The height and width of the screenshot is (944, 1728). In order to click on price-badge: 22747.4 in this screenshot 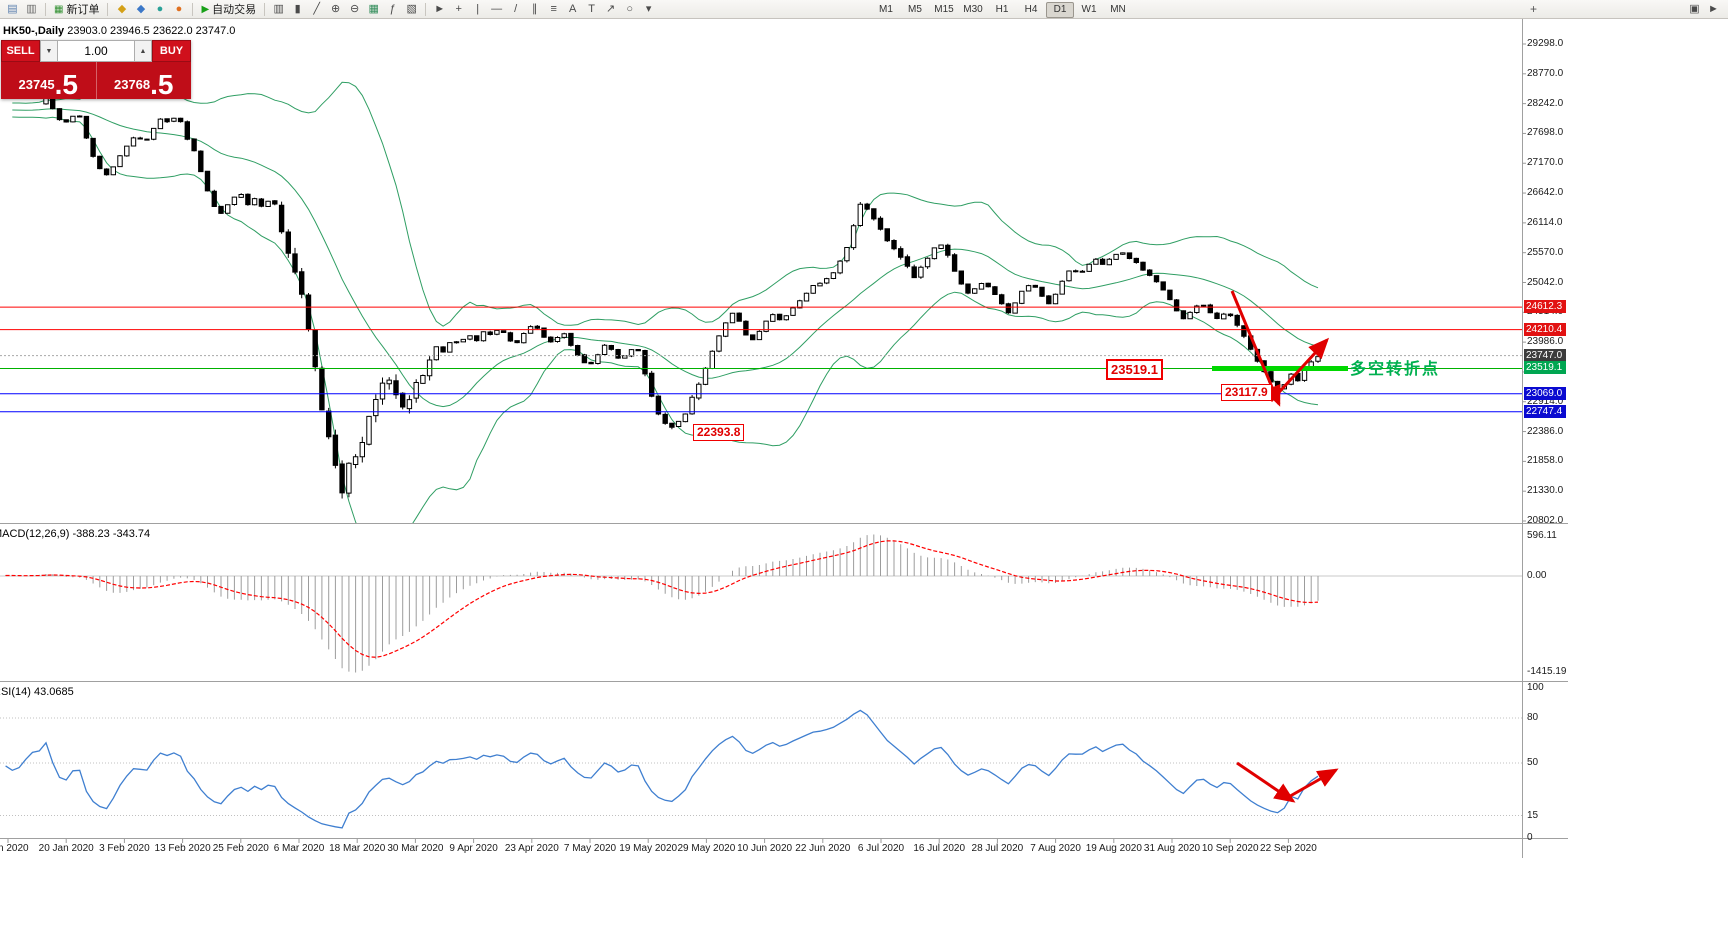, I will do `click(1545, 411)`.